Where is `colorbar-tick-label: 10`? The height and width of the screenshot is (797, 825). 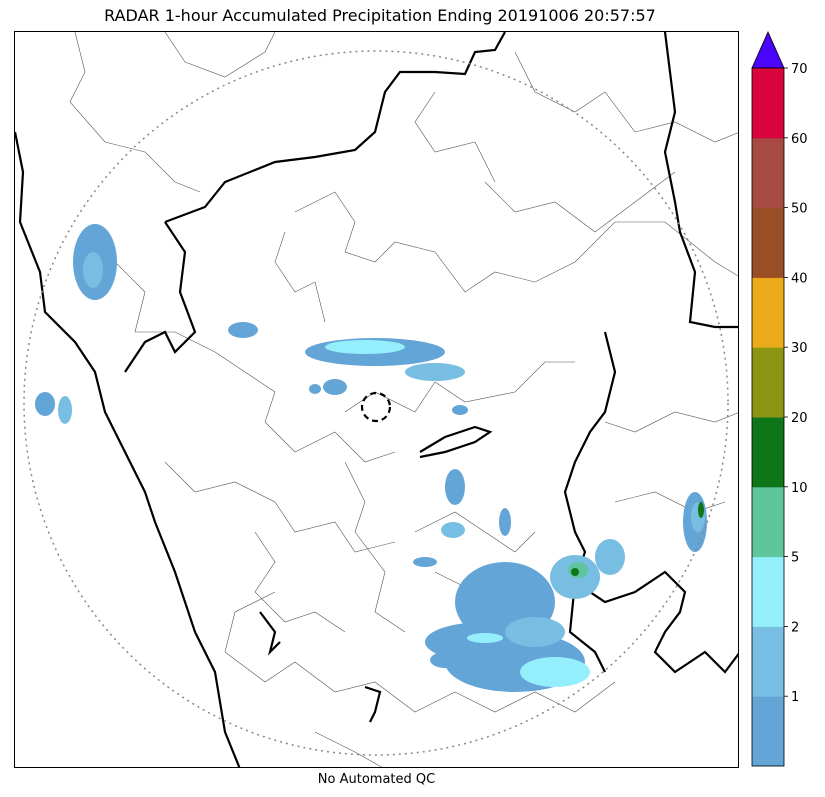 colorbar-tick-label: 10 is located at coordinates (799, 488).